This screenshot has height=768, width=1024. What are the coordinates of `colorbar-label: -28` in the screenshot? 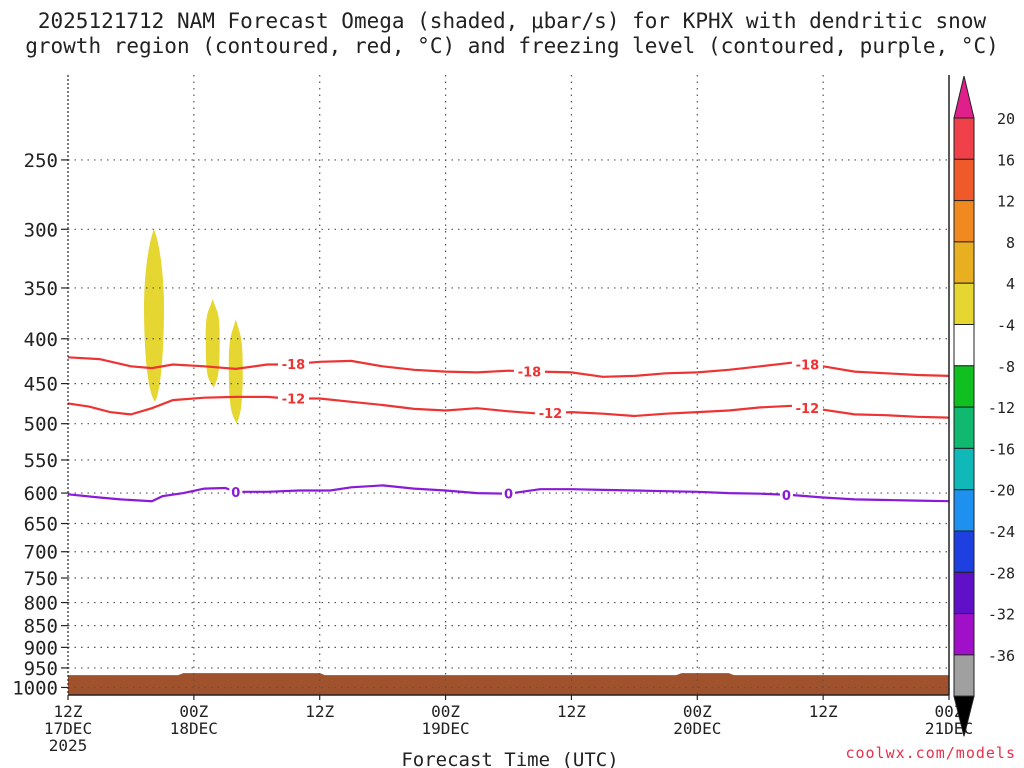 It's located at (1001, 573).